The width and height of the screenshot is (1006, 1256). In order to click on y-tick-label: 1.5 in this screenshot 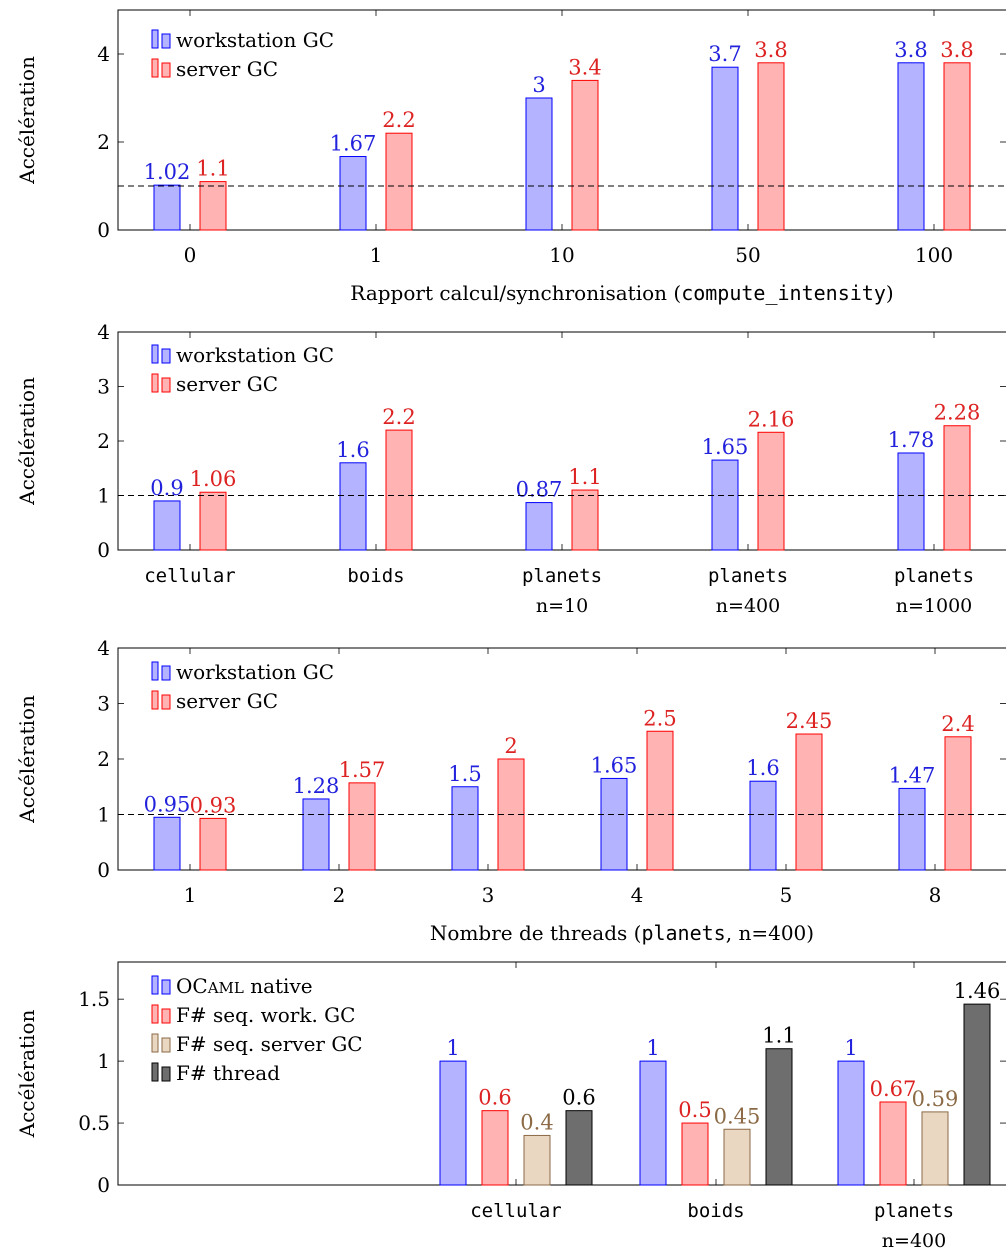, I will do `click(94, 999)`.